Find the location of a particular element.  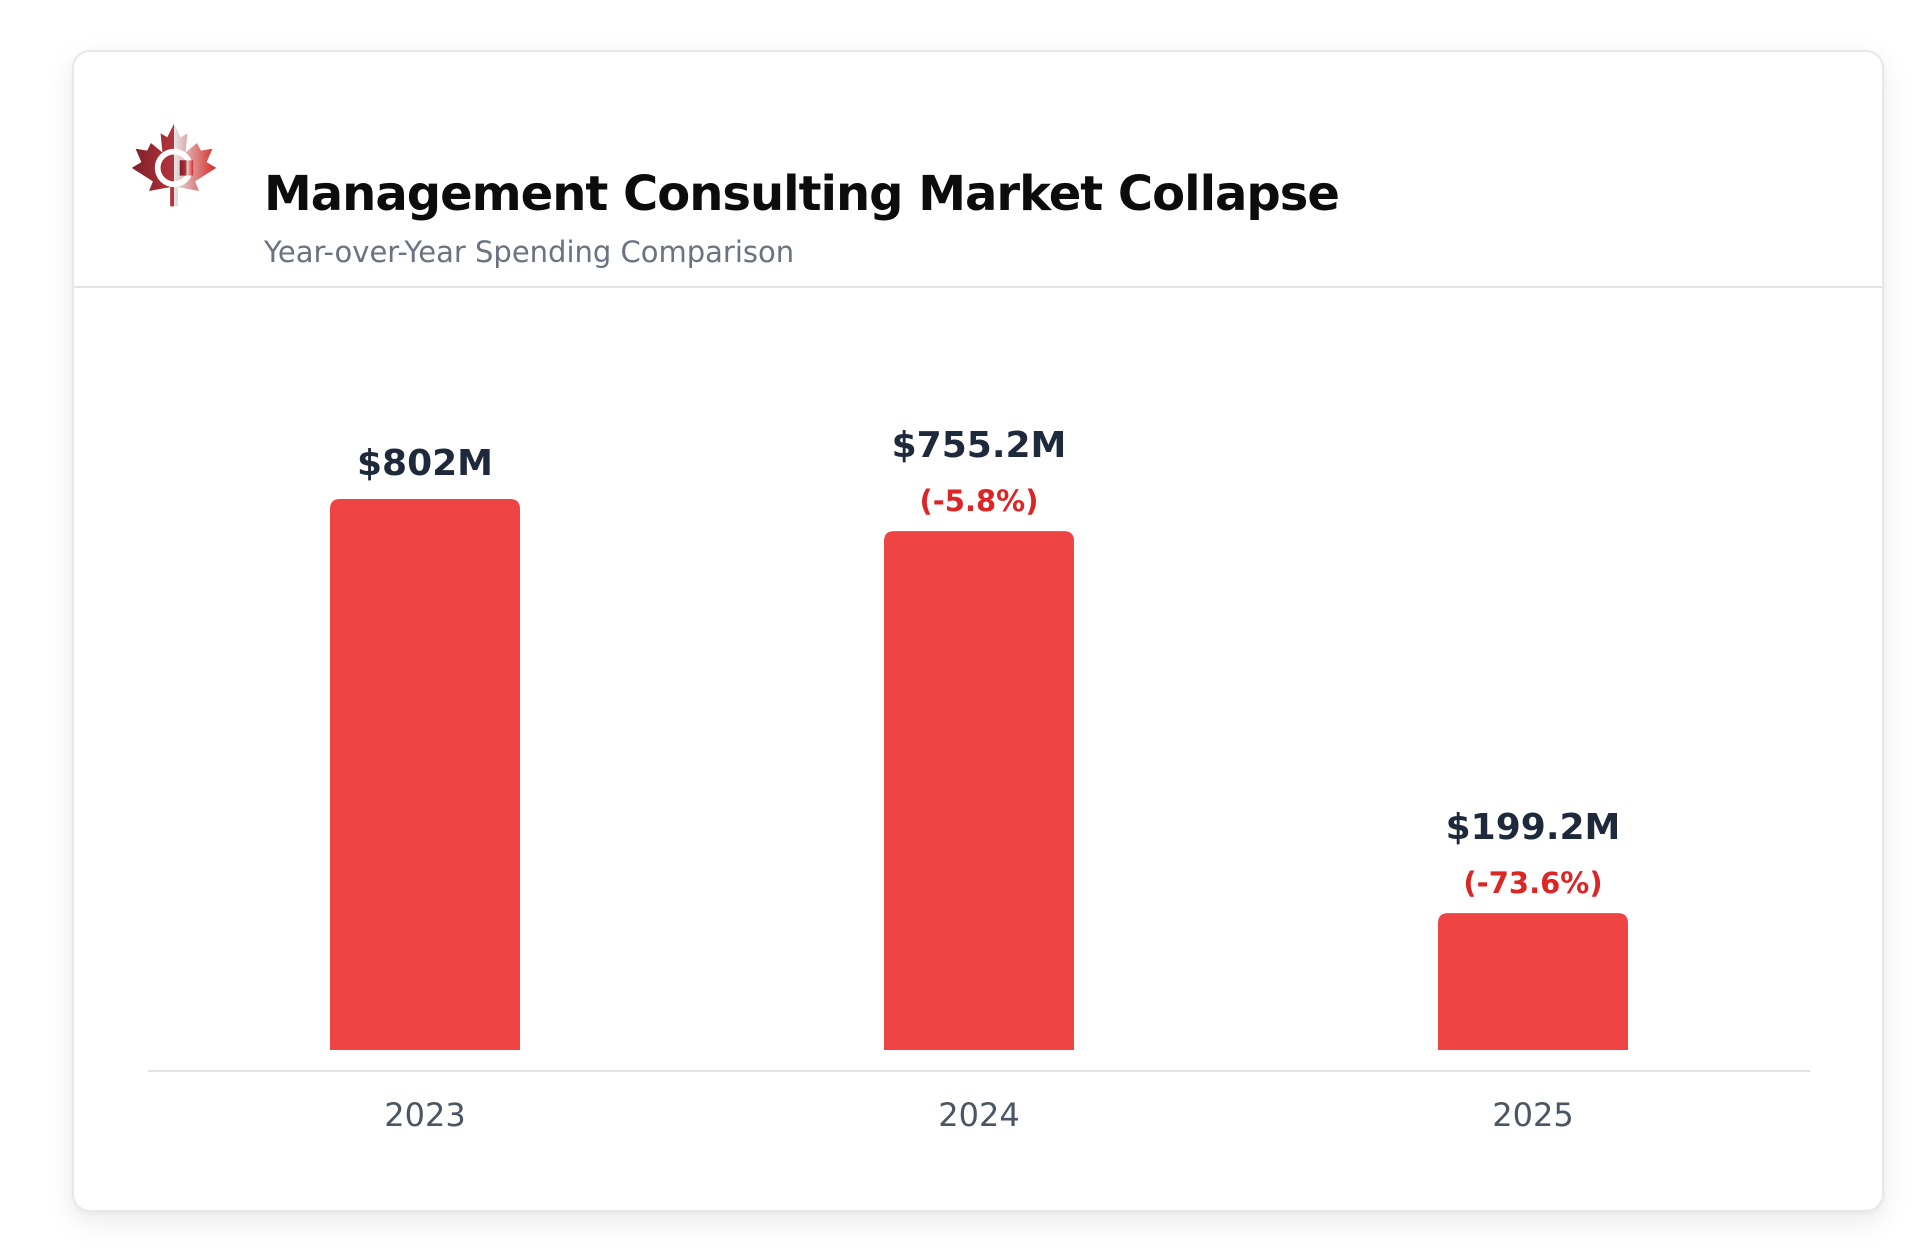

category-label-2023: 2023 is located at coordinates (424, 1115).